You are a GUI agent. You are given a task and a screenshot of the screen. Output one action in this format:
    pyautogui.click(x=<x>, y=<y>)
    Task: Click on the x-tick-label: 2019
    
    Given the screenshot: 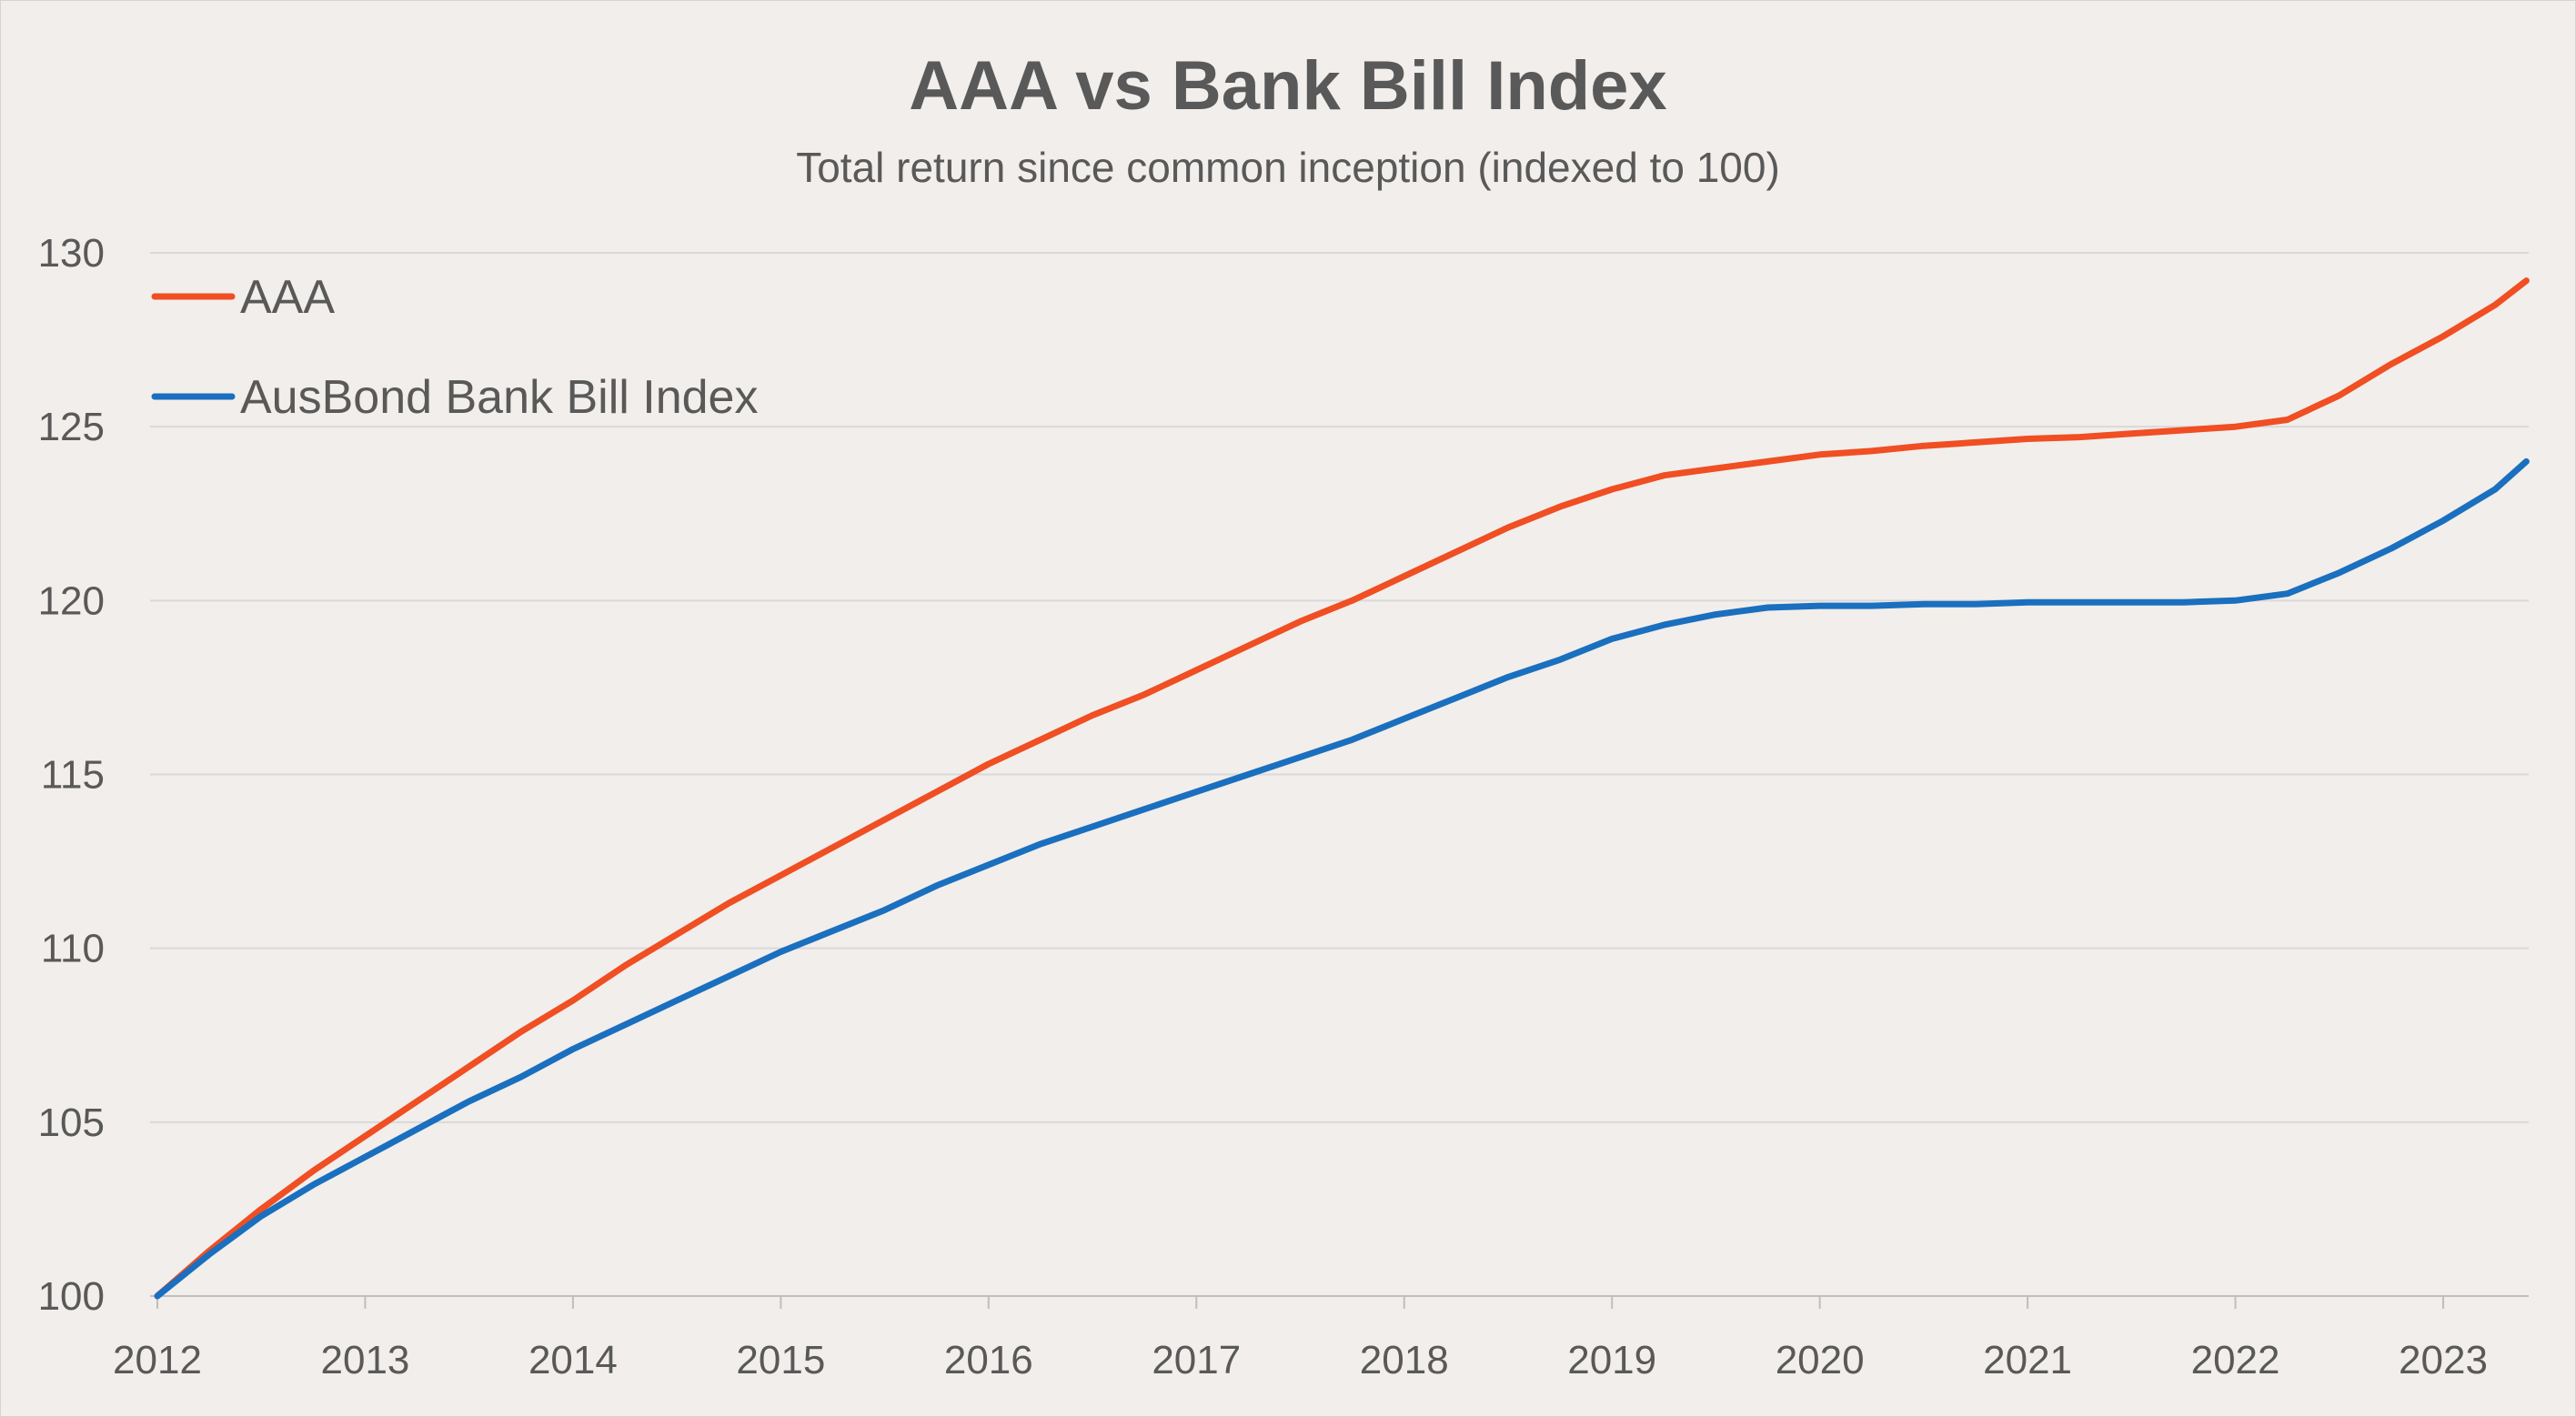 What is the action you would take?
    pyautogui.click(x=1611, y=1360)
    